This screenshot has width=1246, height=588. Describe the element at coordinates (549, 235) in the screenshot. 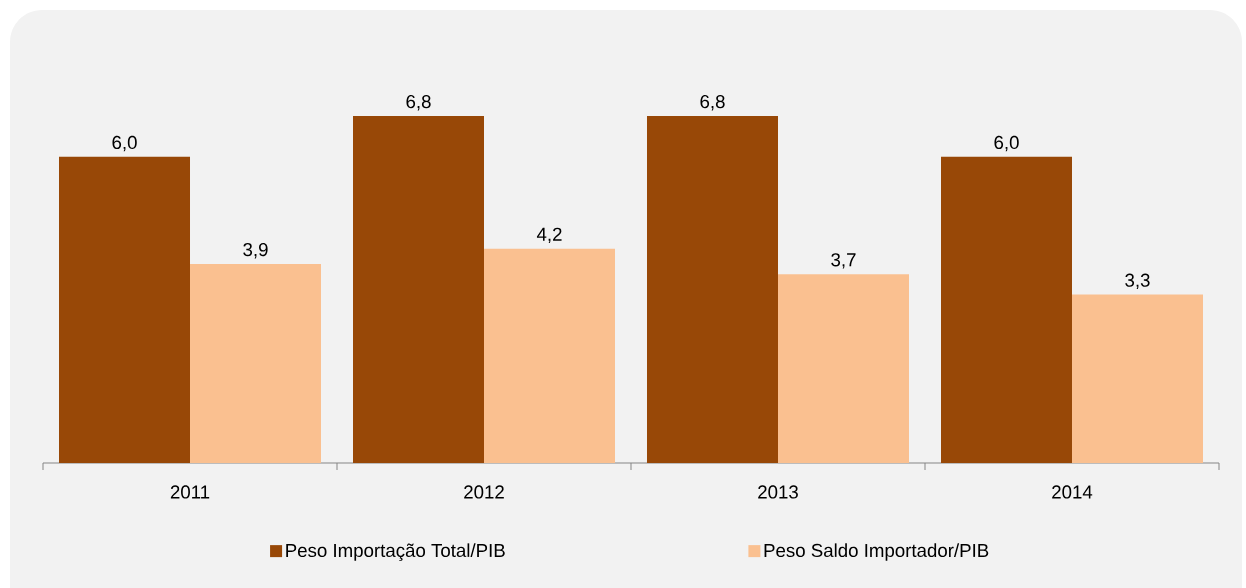

I see `data-label: 4,2` at that location.